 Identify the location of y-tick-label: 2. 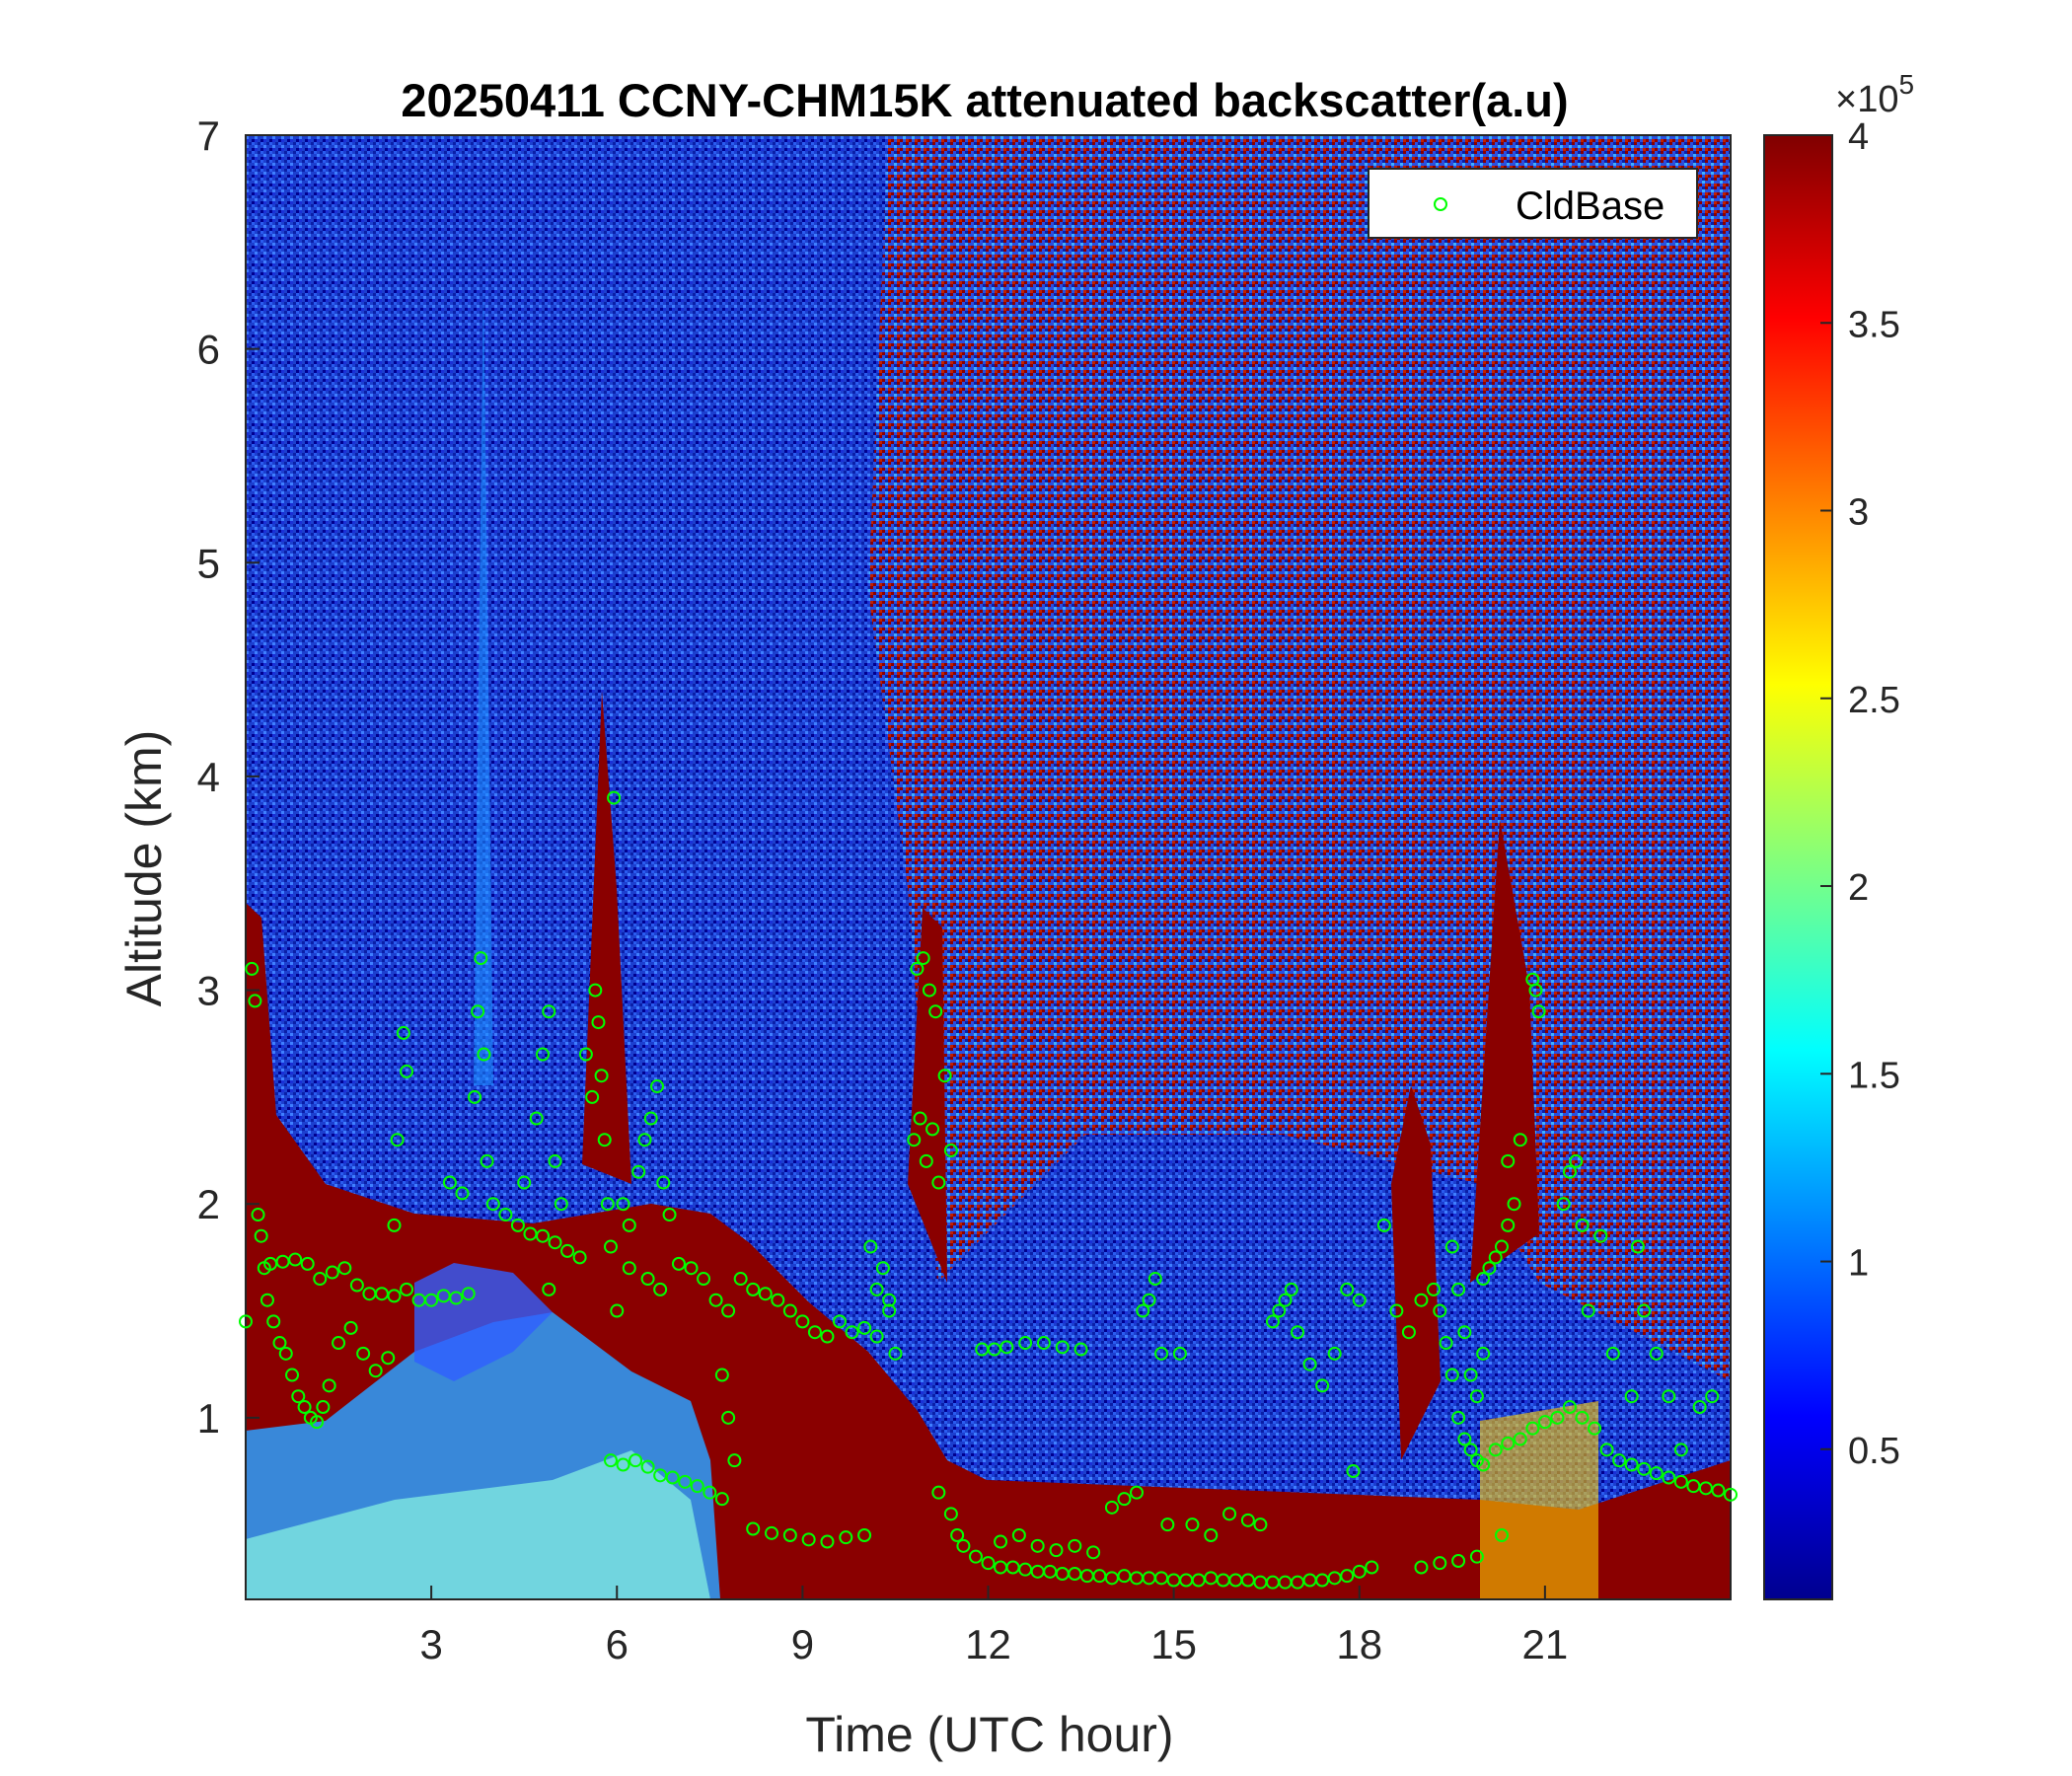
(209, 1204).